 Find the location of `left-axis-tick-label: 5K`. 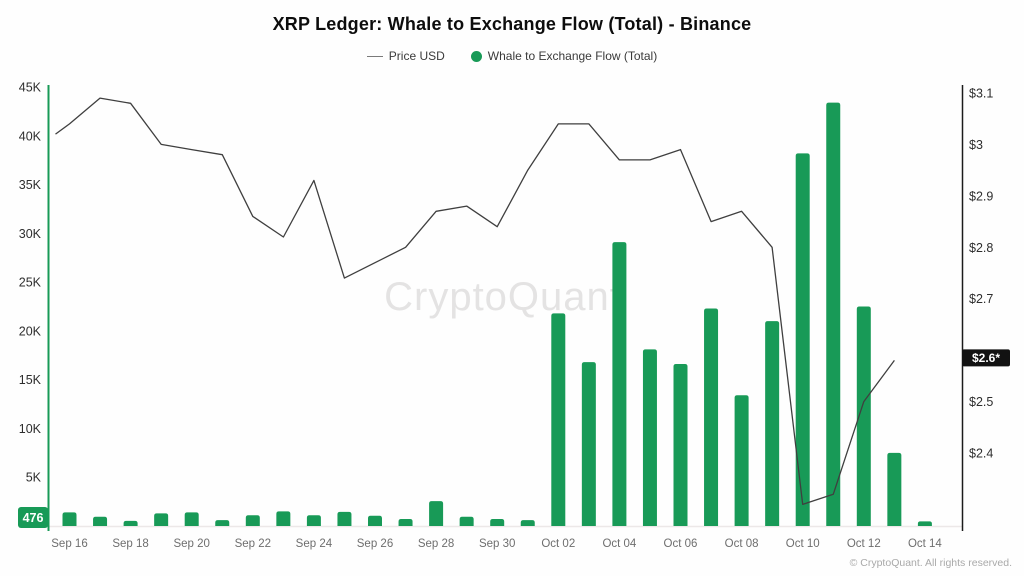

left-axis-tick-label: 5K is located at coordinates (34, 478).